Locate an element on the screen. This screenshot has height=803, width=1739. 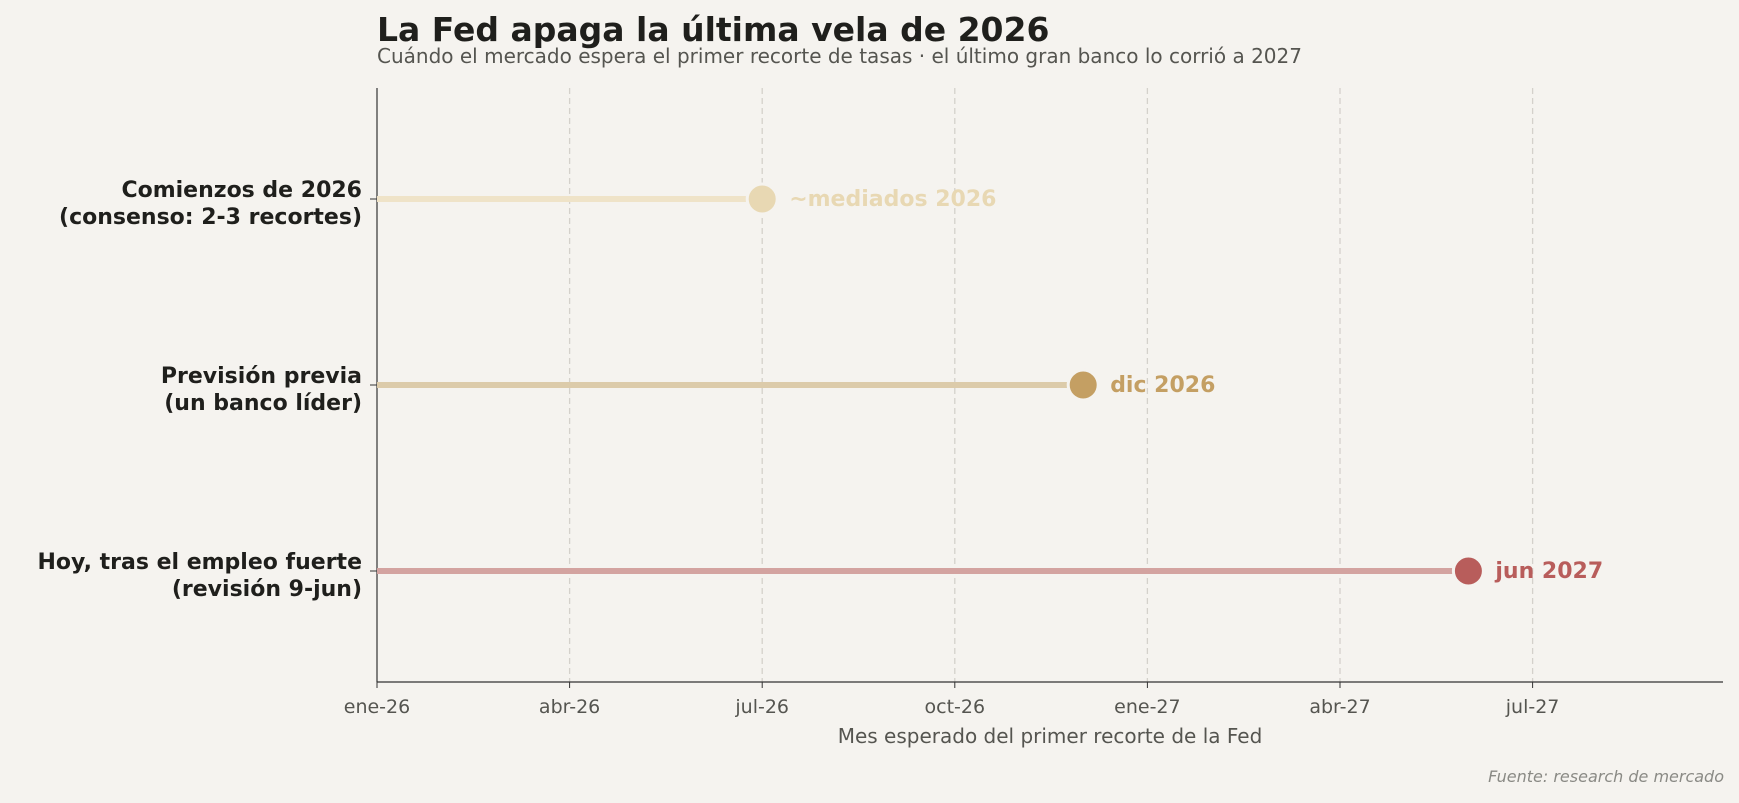
chart-title: La Fed apaga la última vela de 2026 is located at coordinates (713, 29).